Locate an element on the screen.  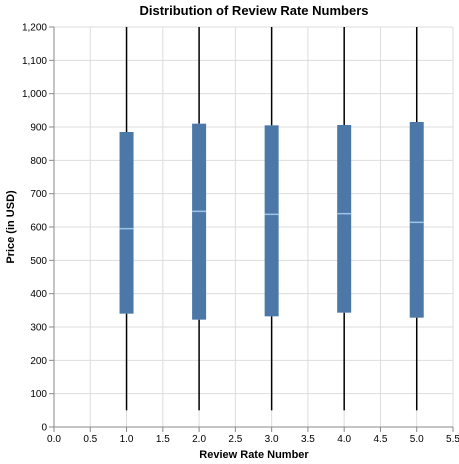
x-axis-title: Review Rate Number is located at coordinates (254, 455).